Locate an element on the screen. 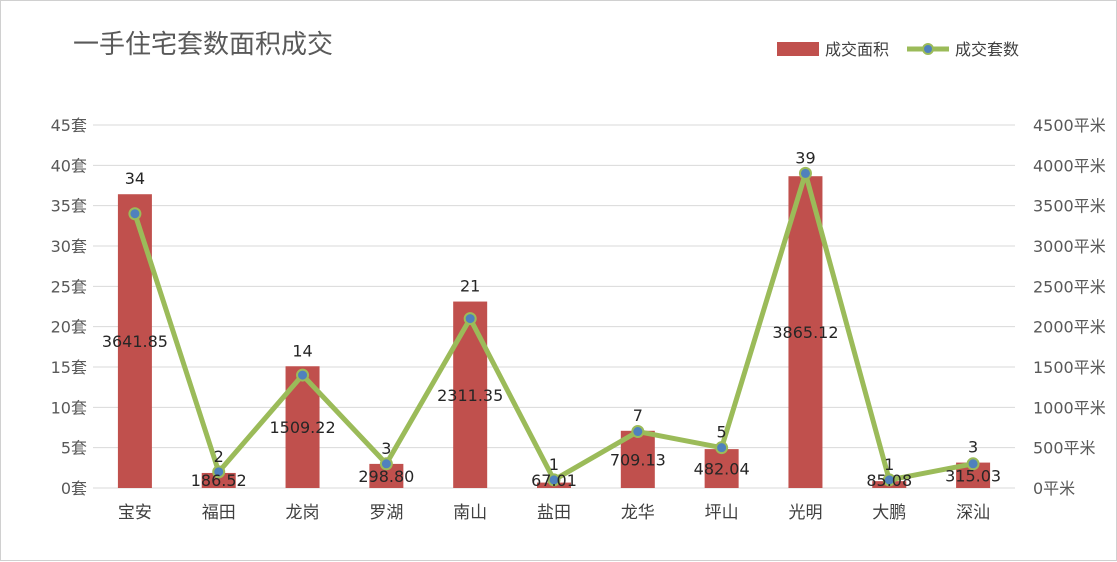 The width and height of the screenshot is (1117, 562). legend-bar-swatch is located at coordinates (798, 49).